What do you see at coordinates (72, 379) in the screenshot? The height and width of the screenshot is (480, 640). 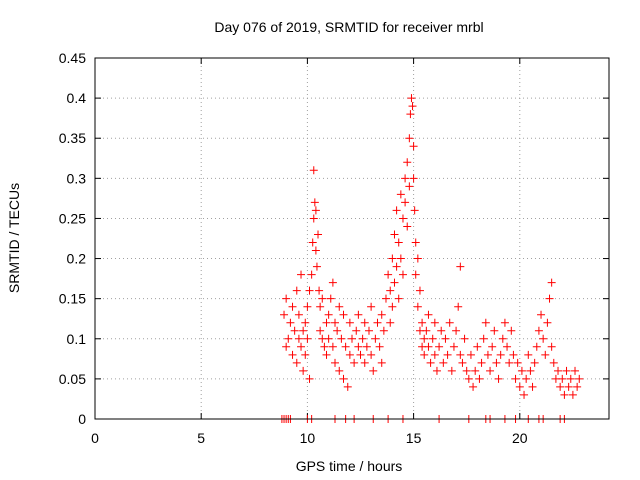 I see `y-tick-label: 0.05` at bounding box center [72, 379].